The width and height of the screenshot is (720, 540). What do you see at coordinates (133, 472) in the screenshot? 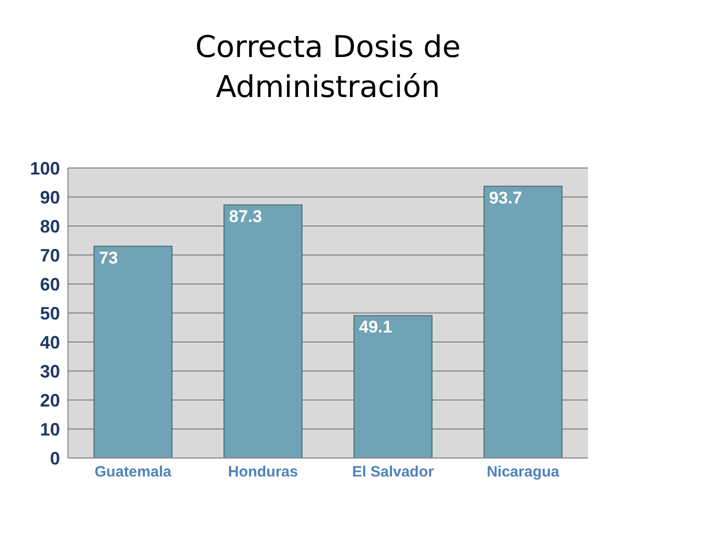
I see `x-tick-label: Guatemala` at bounding box center [133, 472].